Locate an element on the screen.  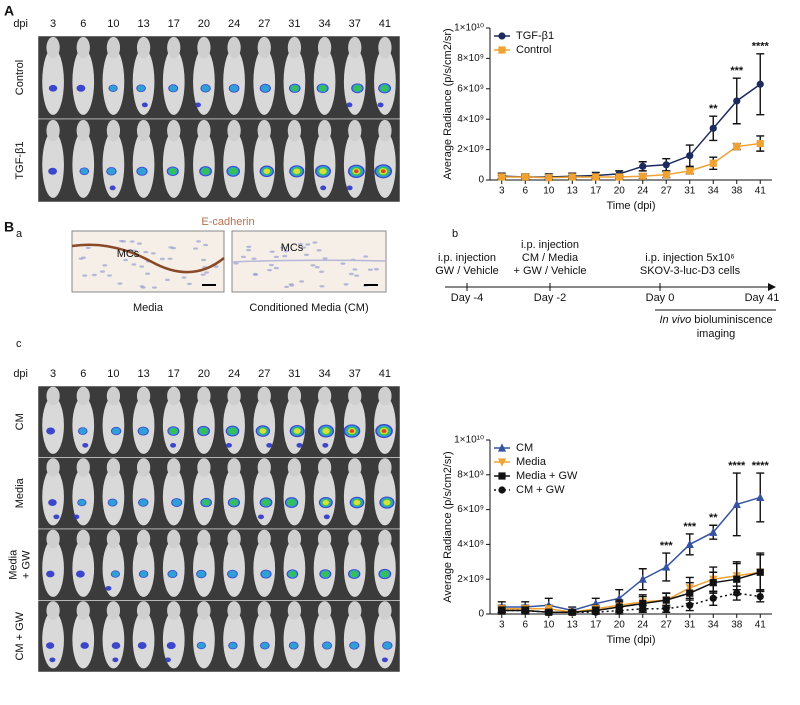
y-tick-label: 4×10⁹ is located at coordinates (470, 544).